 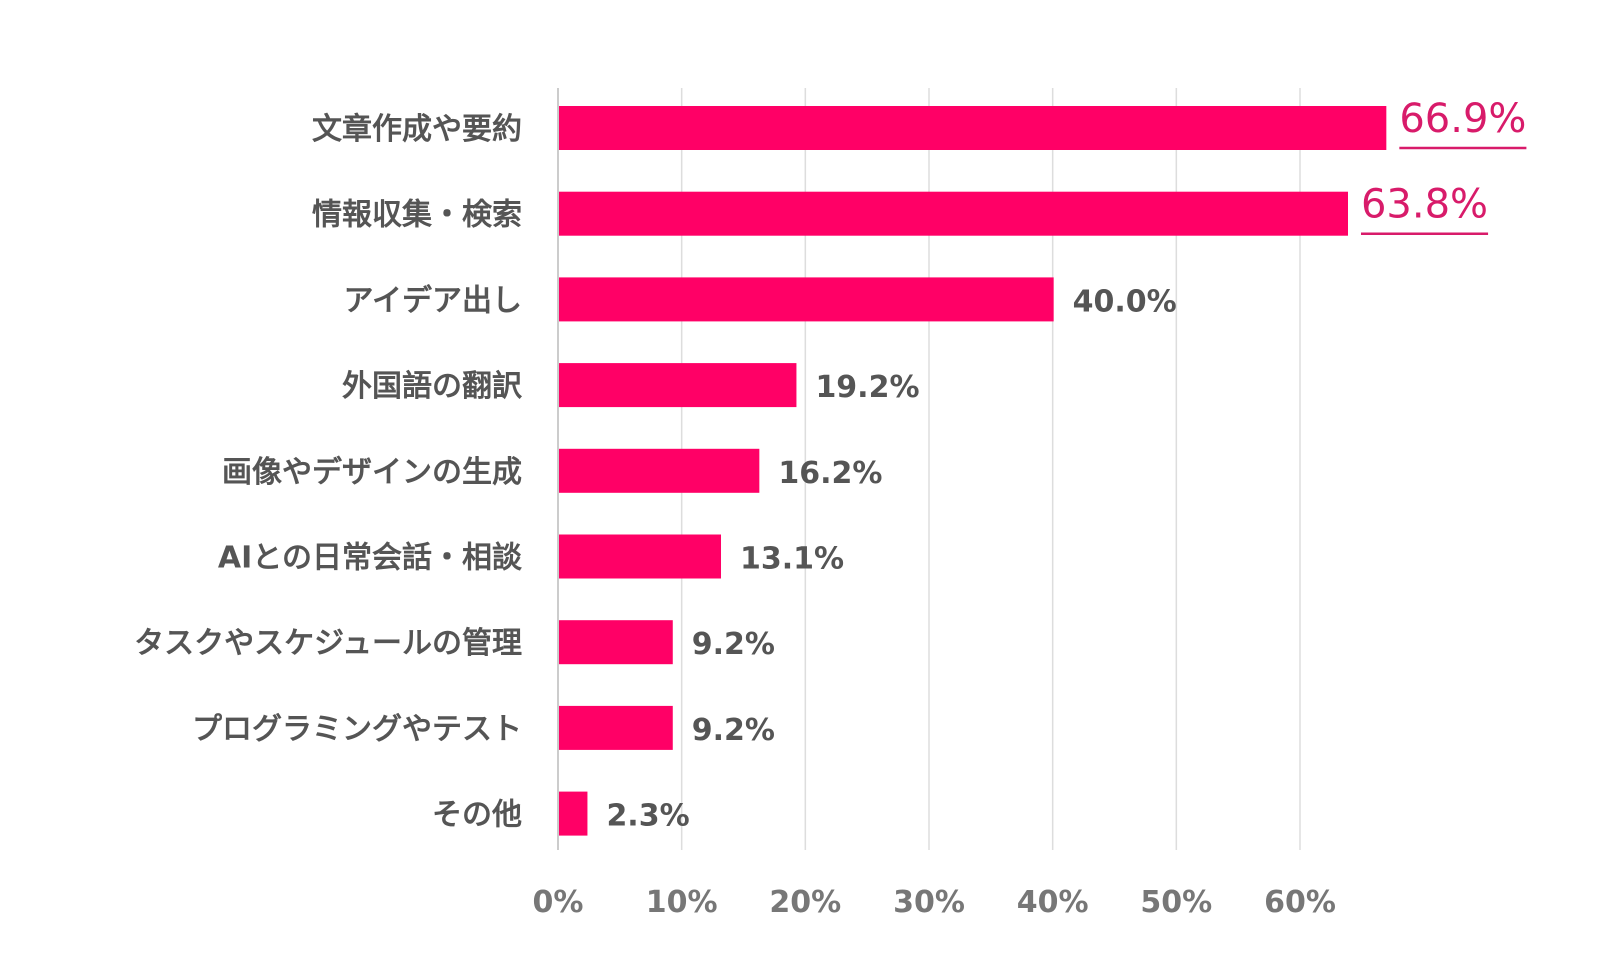 What do you see at coordinates (1462, 119) in the screenshot?
I see `value-label-highlight: 66.9%` at bounding box center [1462, 119].